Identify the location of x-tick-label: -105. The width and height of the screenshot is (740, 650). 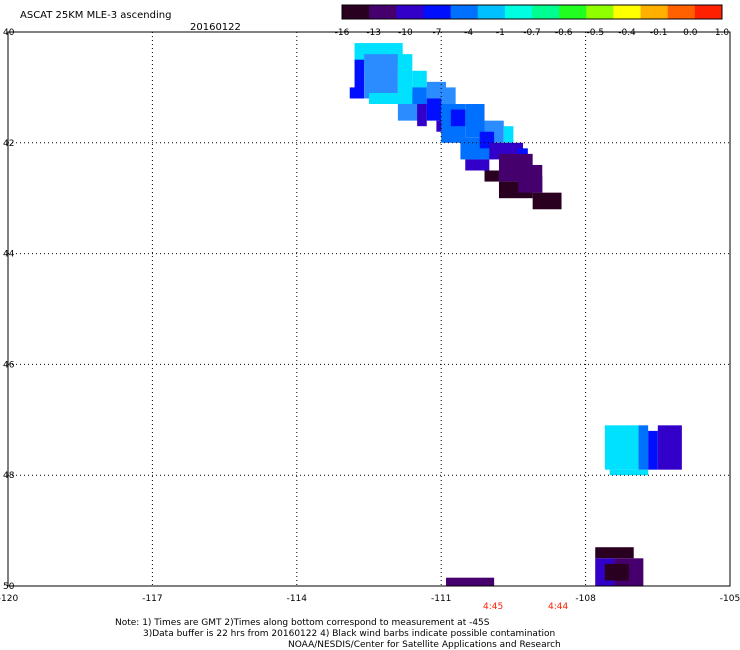
(730, 599).